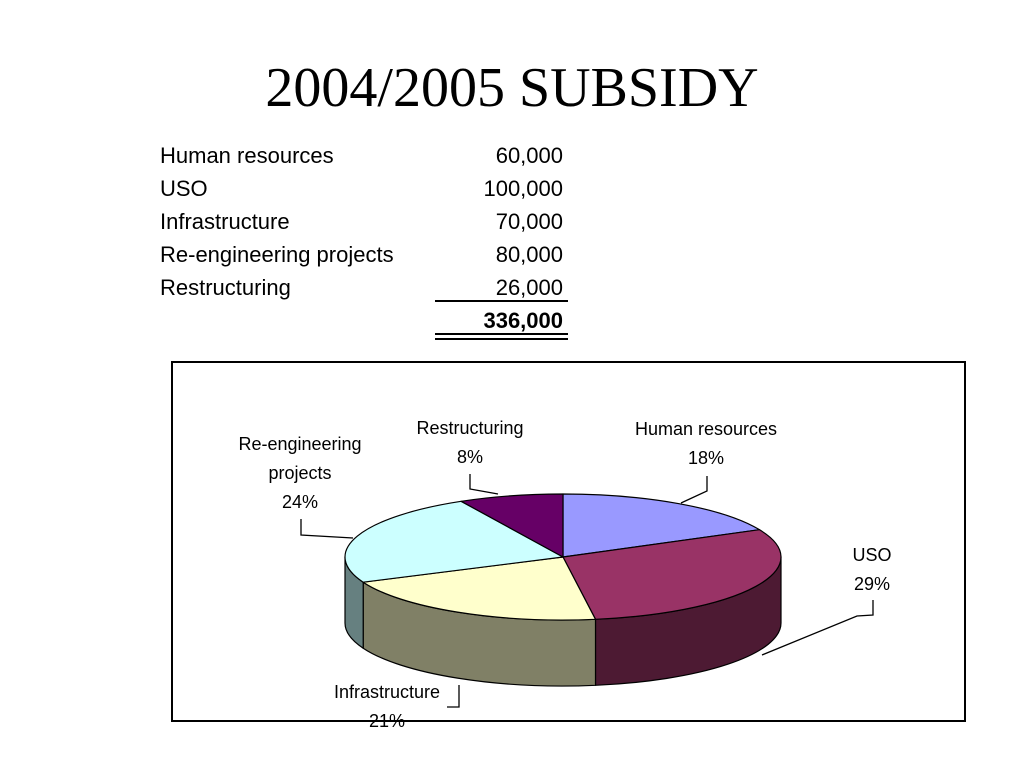 This screenshot has height=768, width=1024. Describe the element at coordinates (512, 525) in the screenshot. I see `pie-slice-restructuring` at that location.